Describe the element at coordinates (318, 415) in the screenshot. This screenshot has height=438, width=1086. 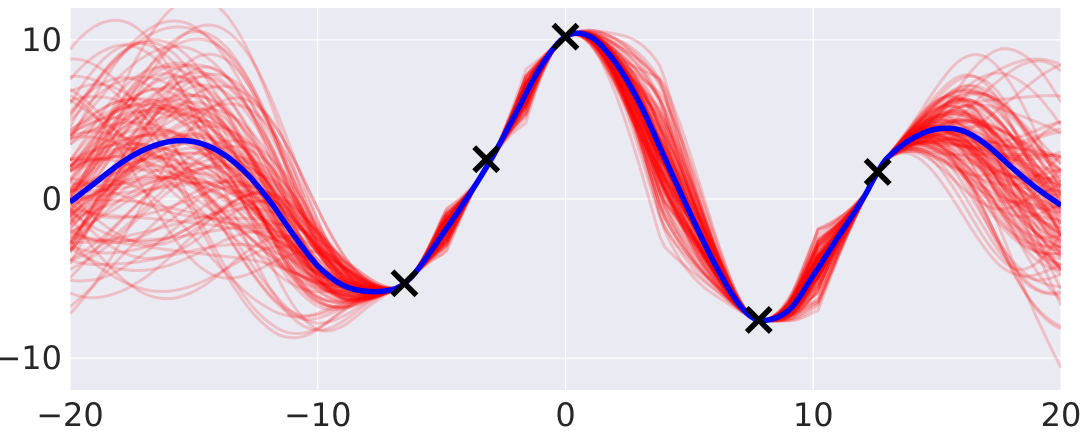
I see `x-tick-label: −10` at that location.